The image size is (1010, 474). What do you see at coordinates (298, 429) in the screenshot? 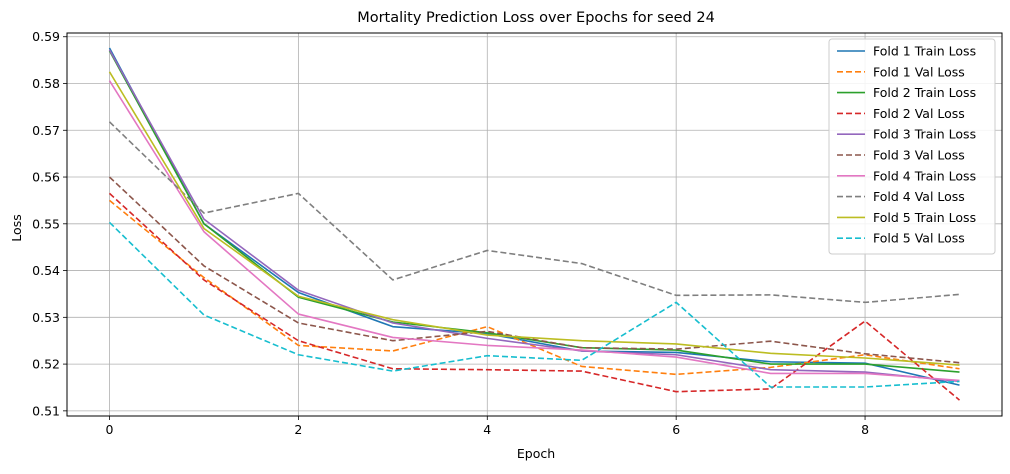
I see `x-tick-label: 2` at bounding box center [298, 429].